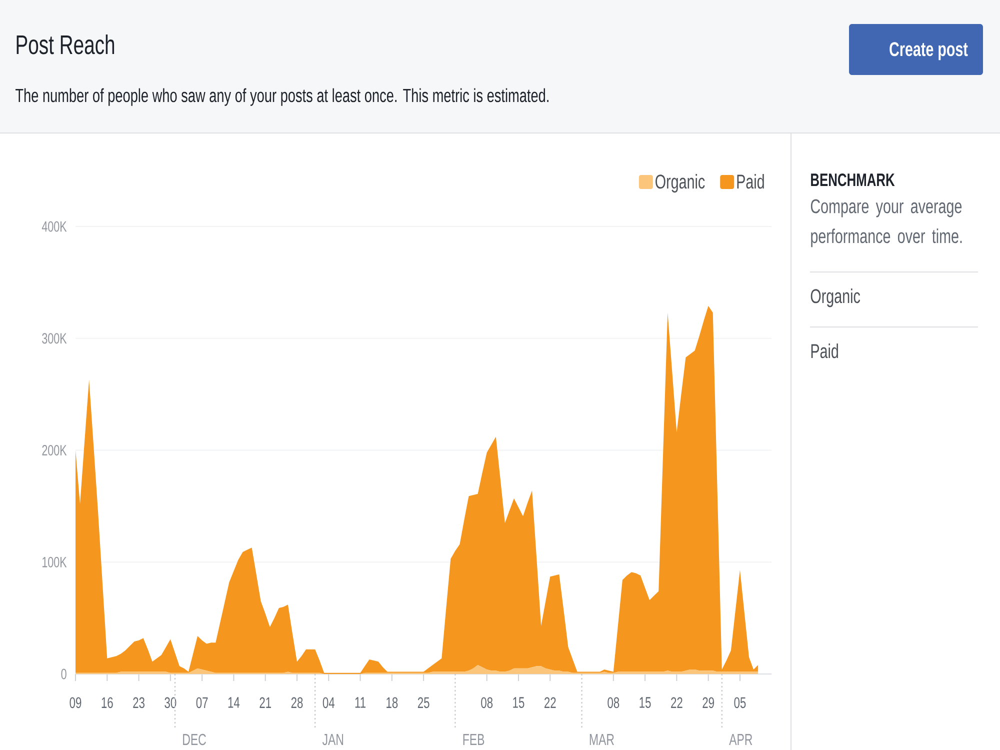  I want to click on x-tick-label: 05, so click(740, 702).